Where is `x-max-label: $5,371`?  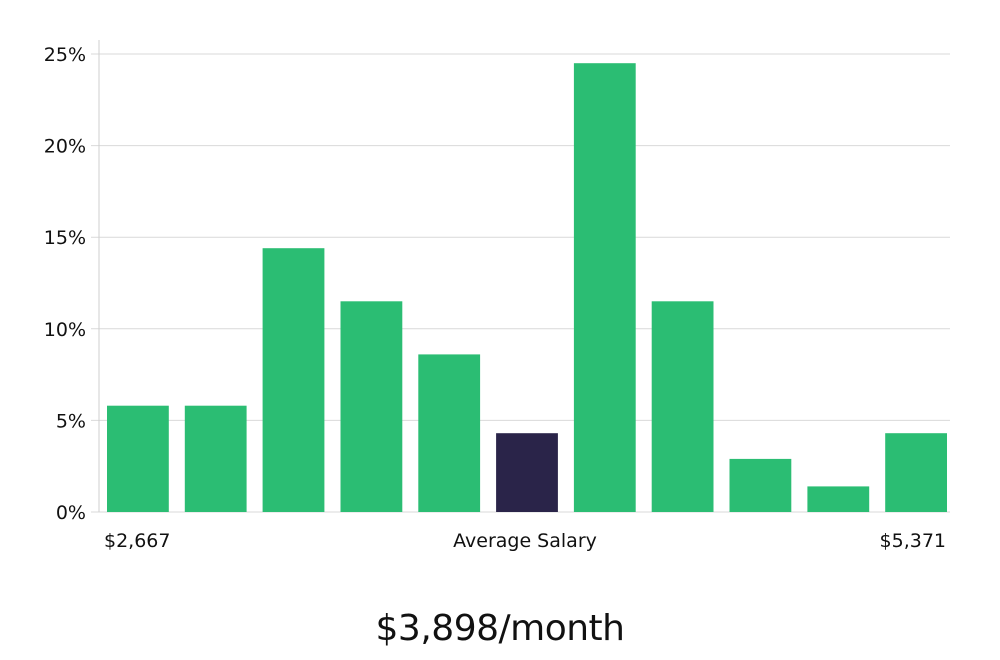
x-max-label: $5,371 is located at coordinates (913, 541).